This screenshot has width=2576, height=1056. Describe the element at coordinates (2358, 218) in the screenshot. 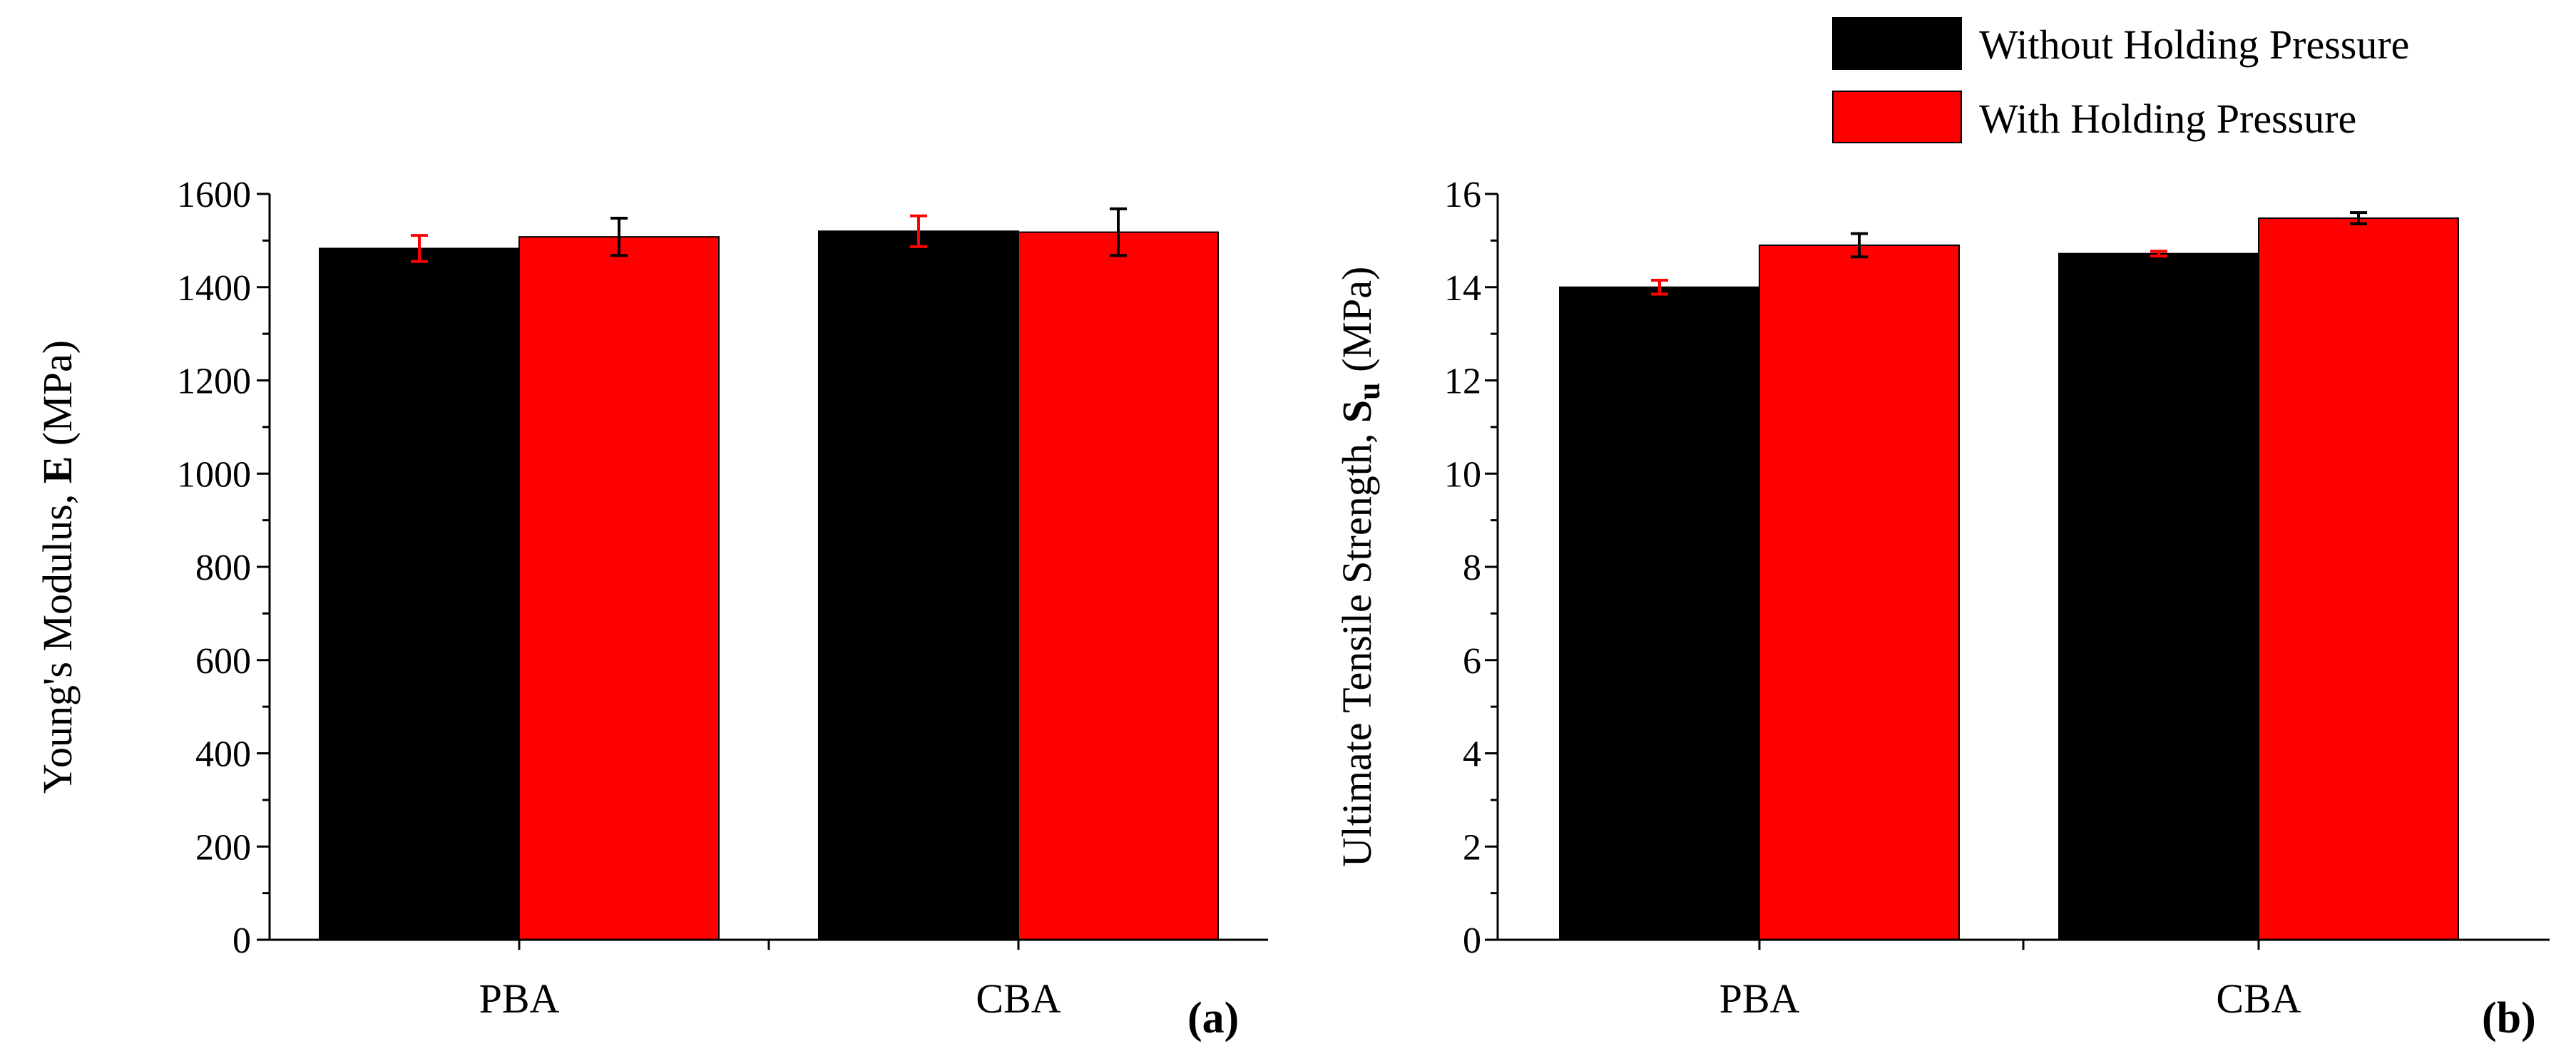

I see `panel-b-errorbar-cba-with` at that location.